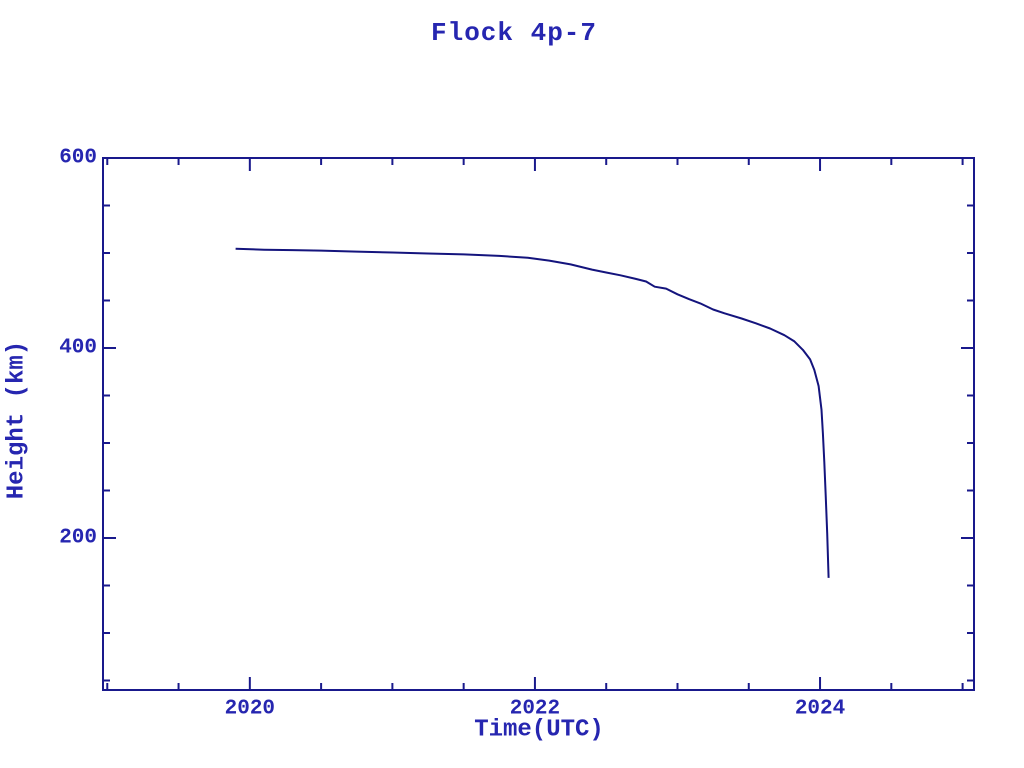 The width and height of the screenshot is (1024, 768). What do you see at coordinates (820, 709) in the screenshot?
I see `x-tick-label: 2024` at bounding box center [820, 709].